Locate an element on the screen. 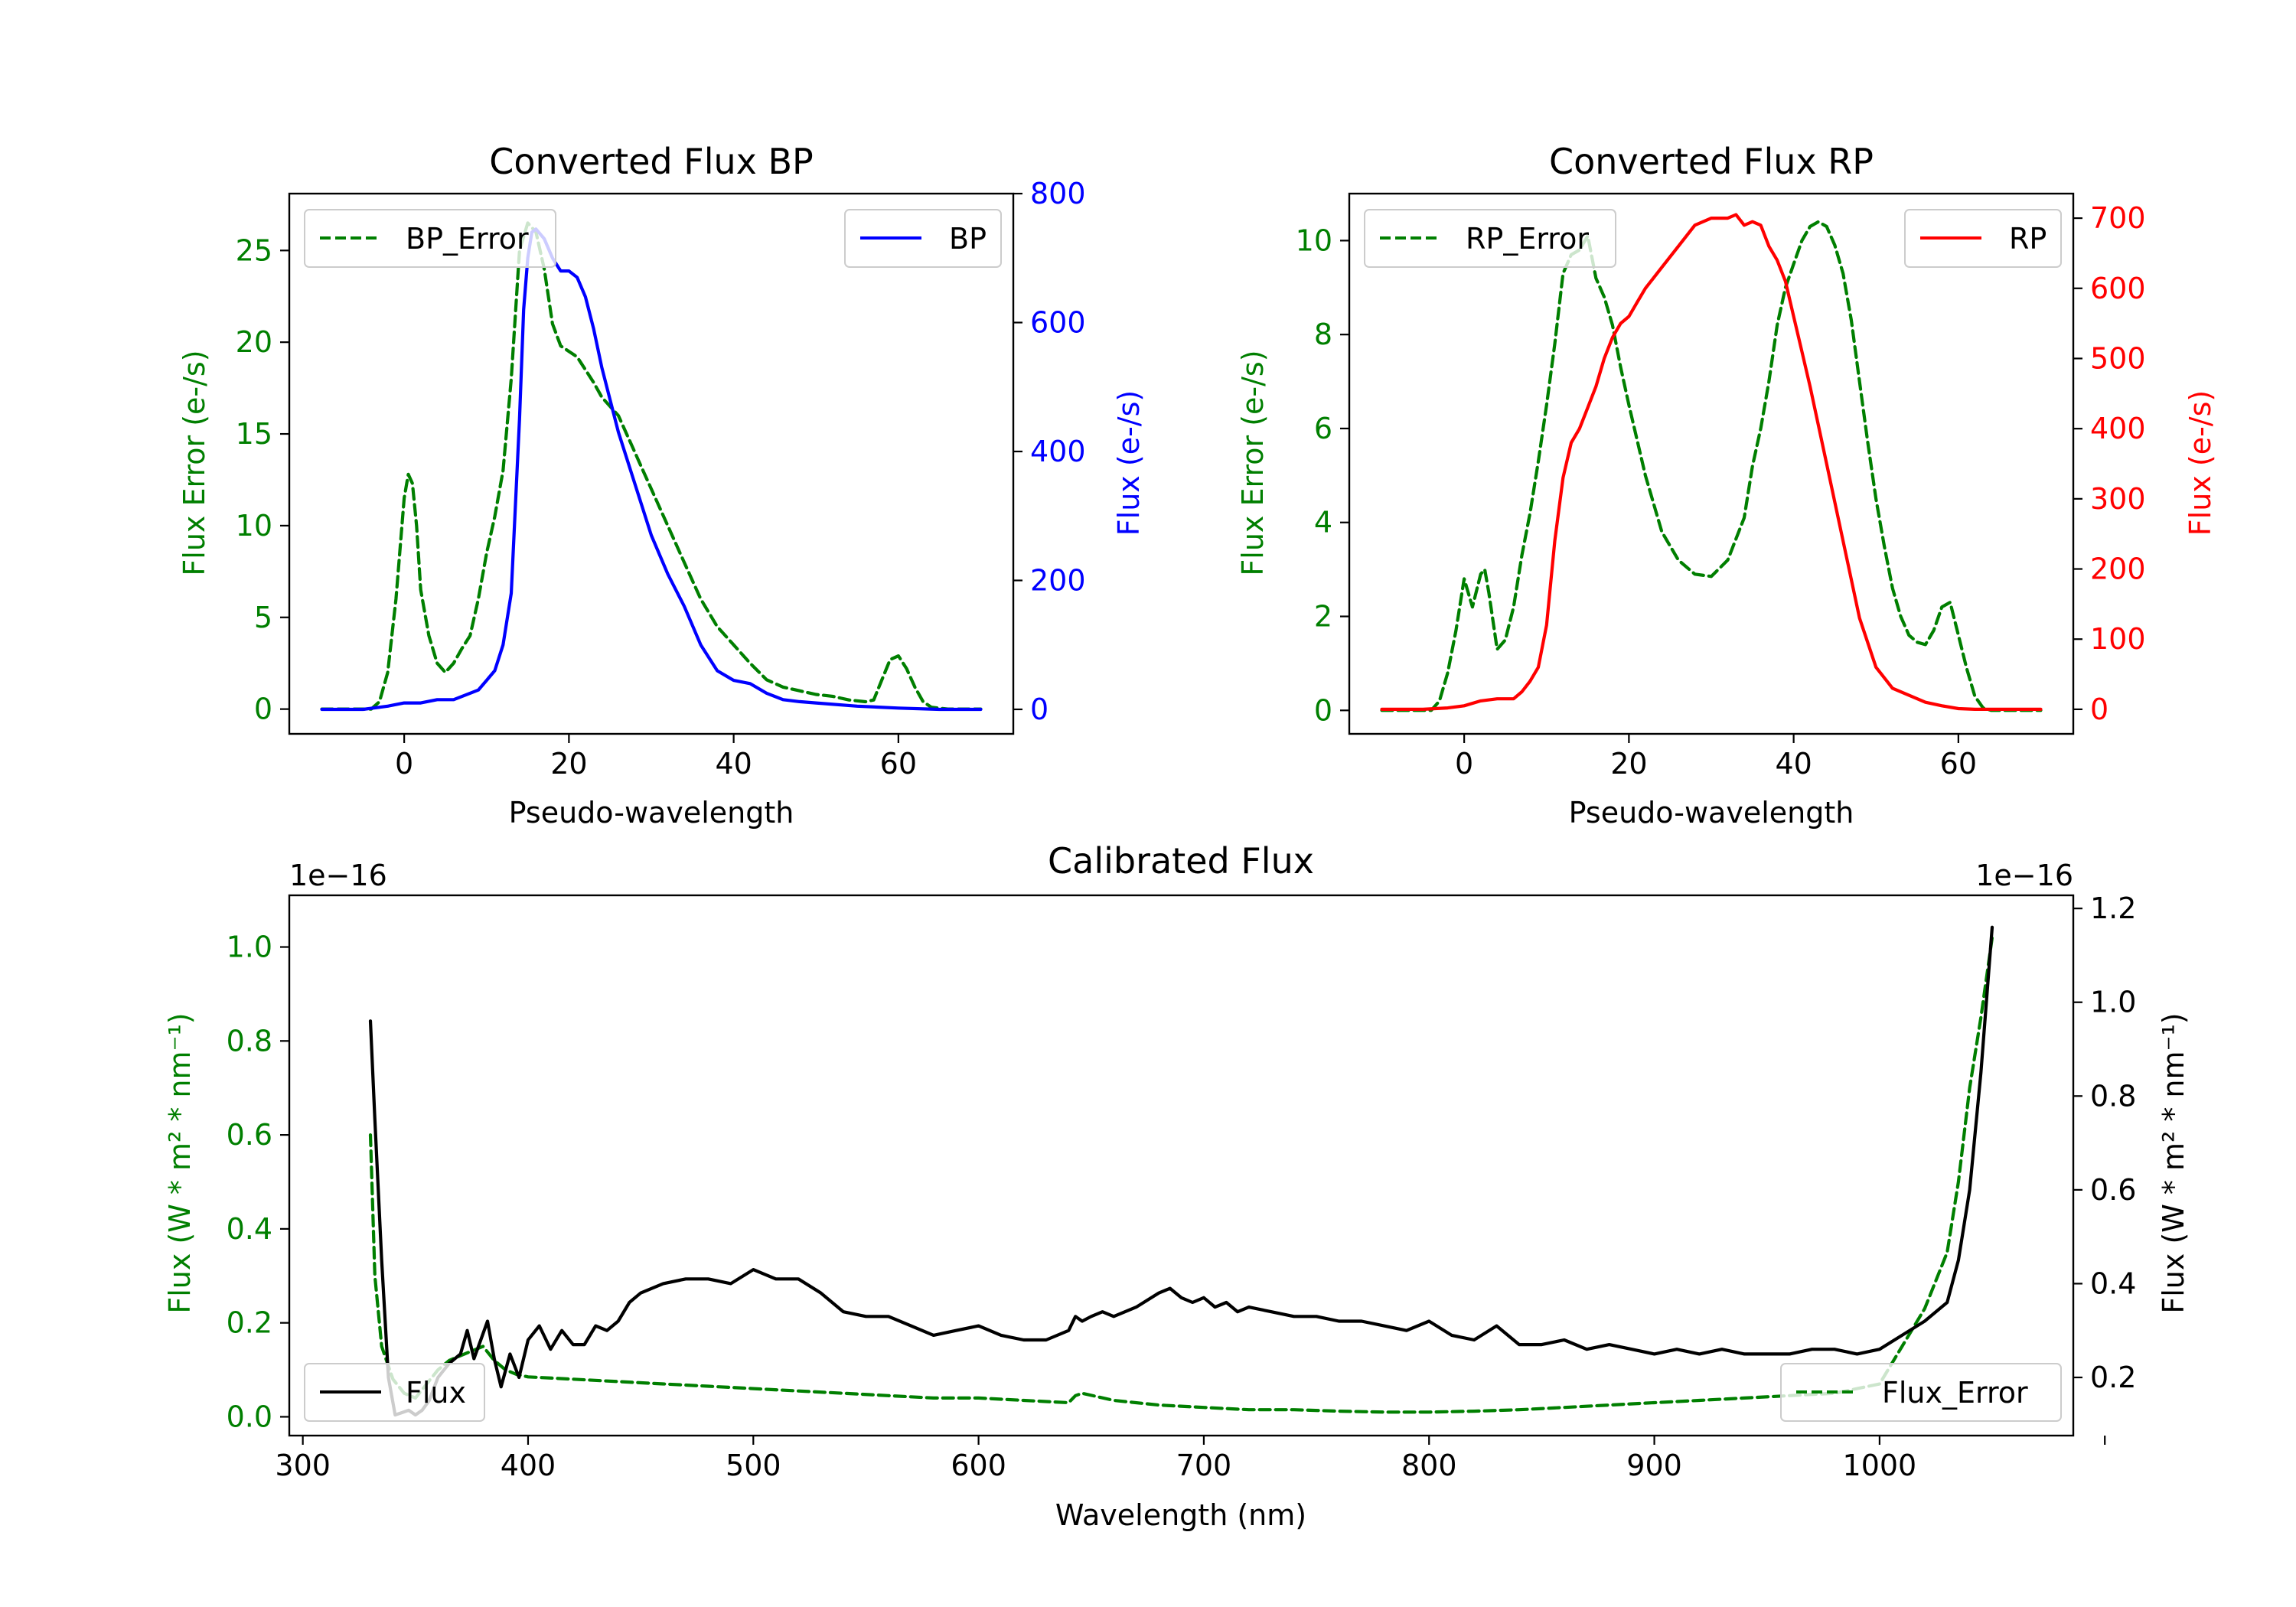 This screenshot has height=1607, width=2296. rp-x-tick-label: 60 is located at coordinates (1958, 764).